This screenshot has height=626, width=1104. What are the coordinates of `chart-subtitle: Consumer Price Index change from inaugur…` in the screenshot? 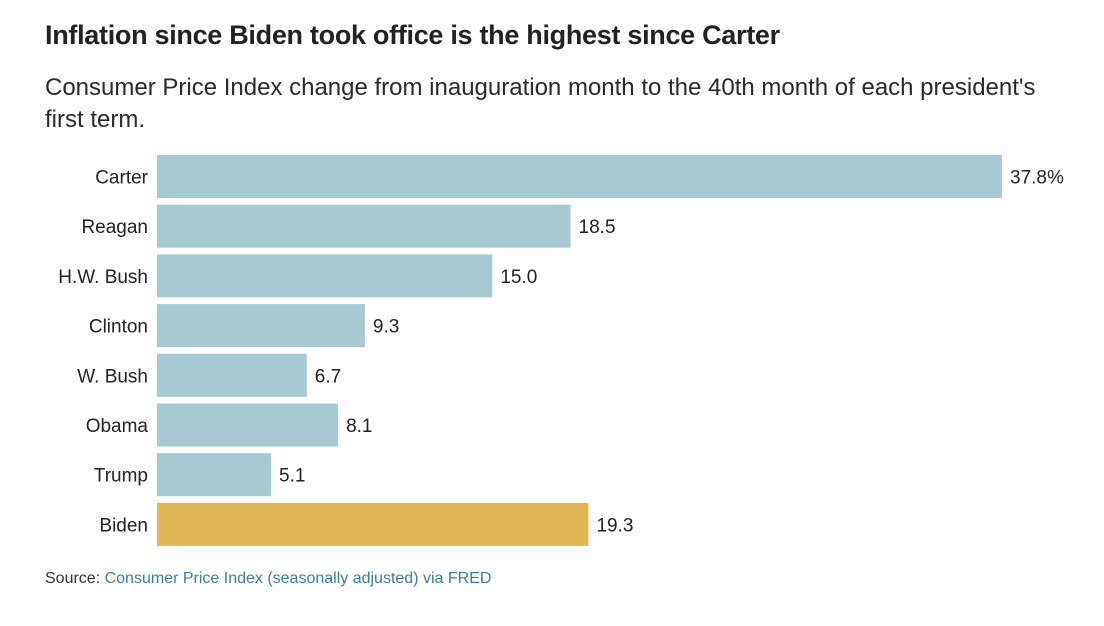 It's located at (540, 103).